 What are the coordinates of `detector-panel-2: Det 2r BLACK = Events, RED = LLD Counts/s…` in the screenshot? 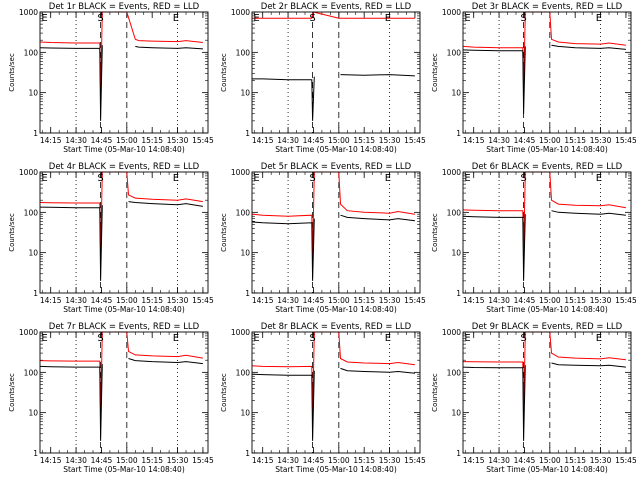 It's located at (323, 78).